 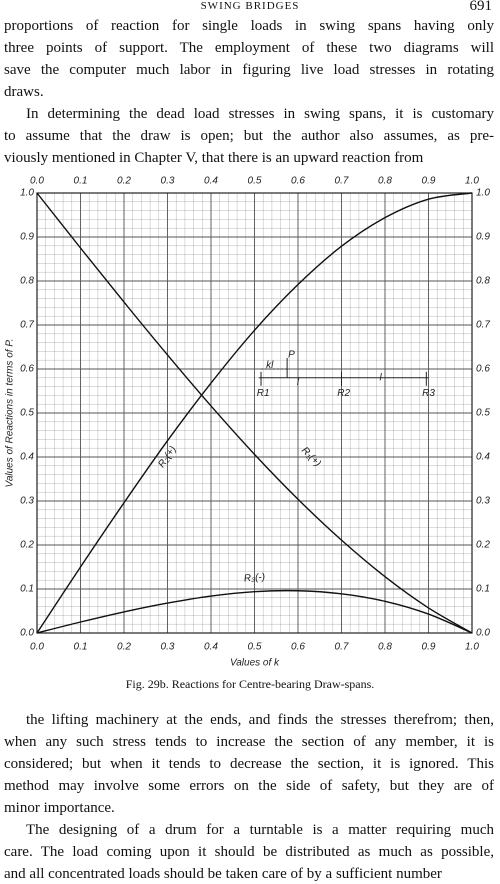 What do you see at coordinates (255, 663) in the screenshot?
I see `x-axis-label: Values of k` at bounding box center [255, 663].